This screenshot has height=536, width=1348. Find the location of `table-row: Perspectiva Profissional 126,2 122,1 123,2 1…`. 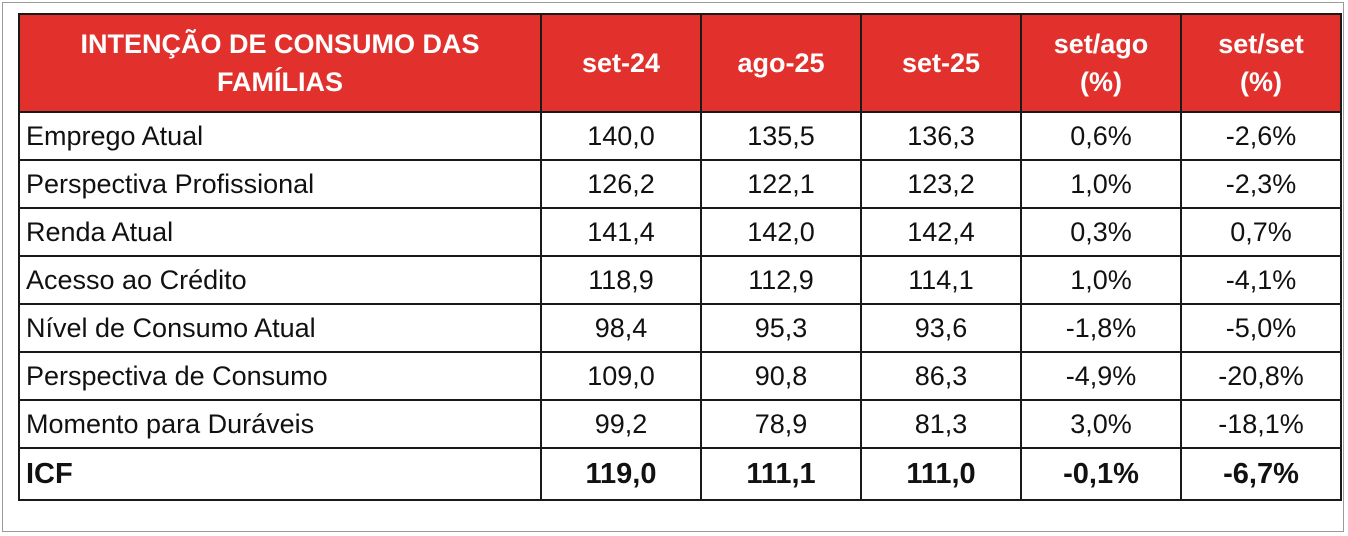

table-row: Perspectiva Profissional 126,2 122,1 123,2 1… is located at coordinates (680, 184).